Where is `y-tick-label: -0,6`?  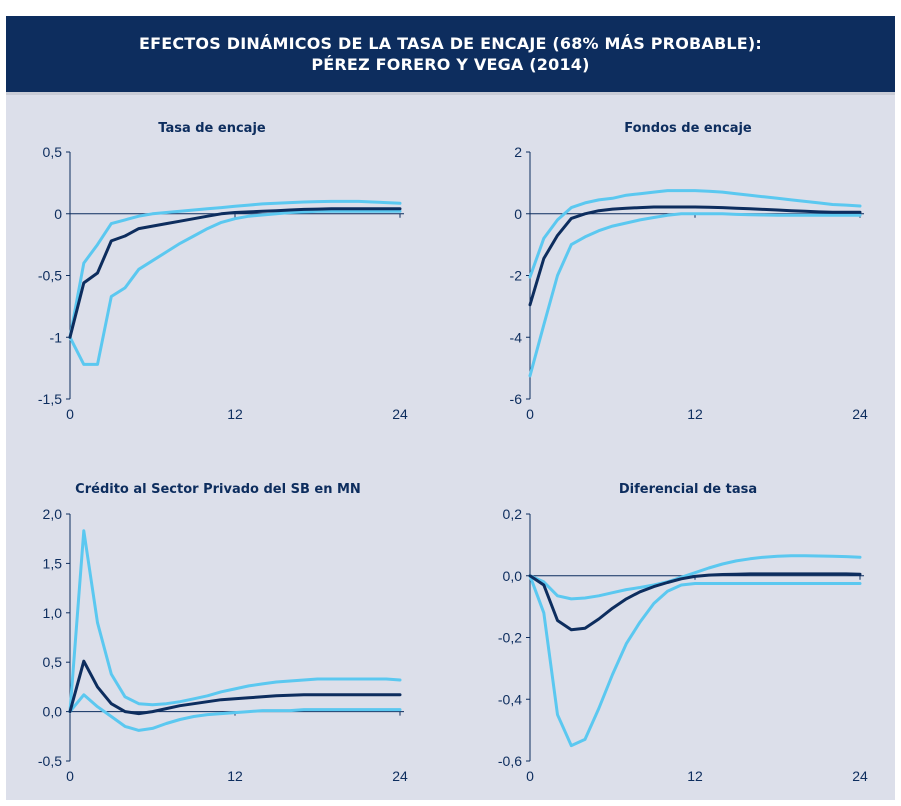 y-tick-label: -0,6 is located at coordinates (510, 761).